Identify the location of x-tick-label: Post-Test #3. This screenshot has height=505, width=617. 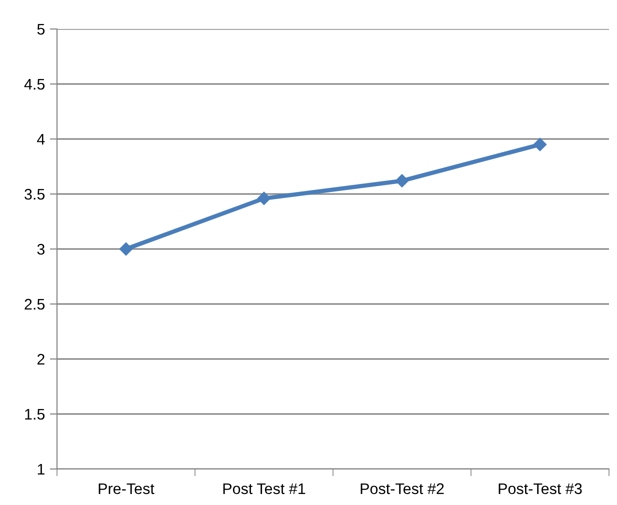
(540, 488).